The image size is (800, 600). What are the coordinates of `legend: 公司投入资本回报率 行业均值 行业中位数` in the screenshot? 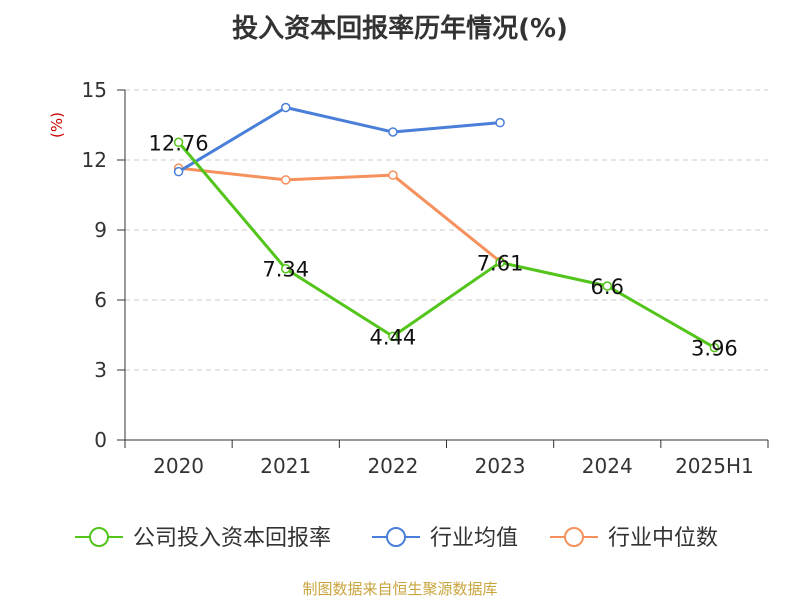 It's located at (396, 538).